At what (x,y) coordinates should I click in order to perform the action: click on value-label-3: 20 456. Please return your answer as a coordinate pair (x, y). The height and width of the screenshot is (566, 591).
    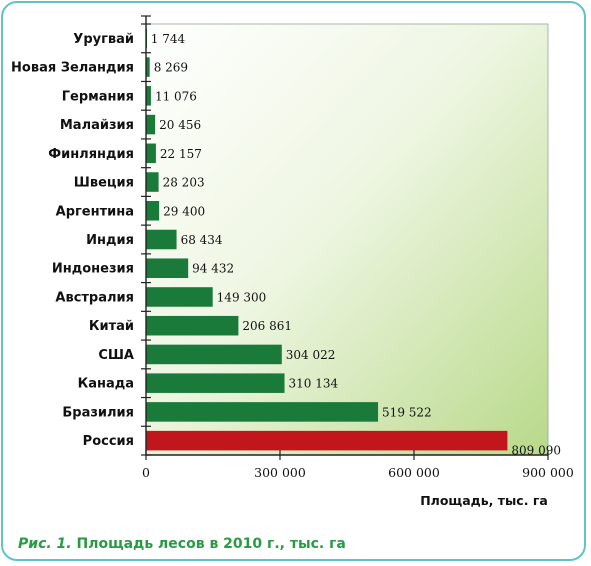
    Looking at the image, I should click on (180, 125).